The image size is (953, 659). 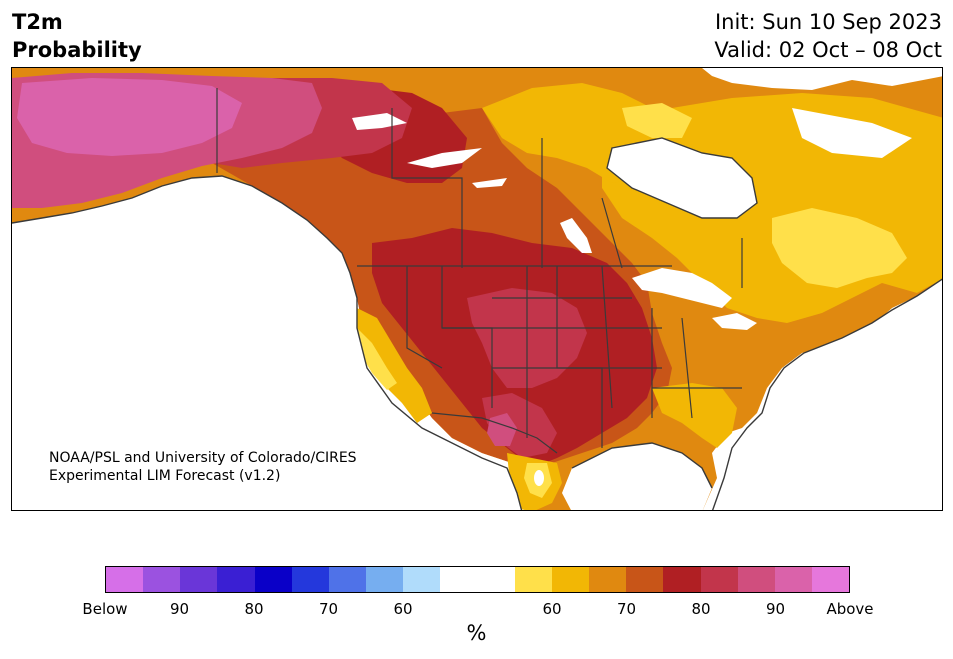 I want to click on zone-90-mexico, so click(x=502, y=429).